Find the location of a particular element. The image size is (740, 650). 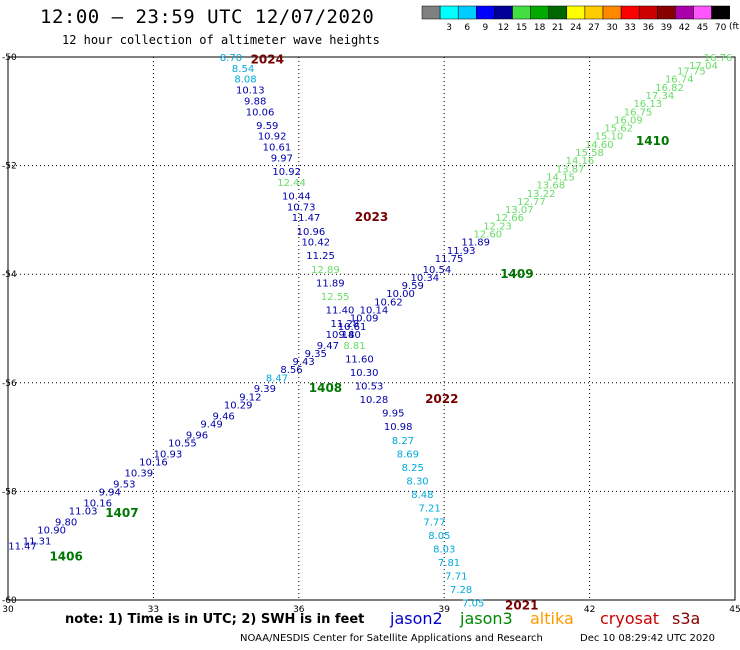

chart-title: 12:00 – 23:59 UTC 12/07/2020 is located at coordinates (207, 17).